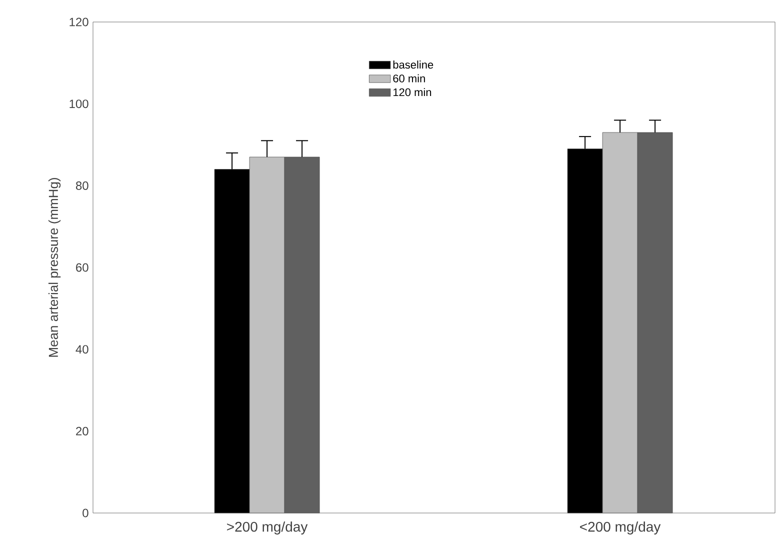  I want to click on y-tick-label: 40, so click(82, 349).